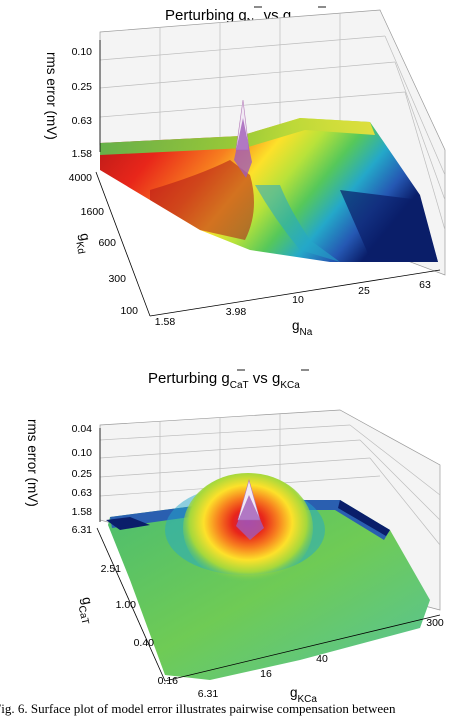  What do you see at coordinates (82, 121) in the screenshot?
I see `chart-1-z-tick: 0.63` at bounding box center [82, 121].